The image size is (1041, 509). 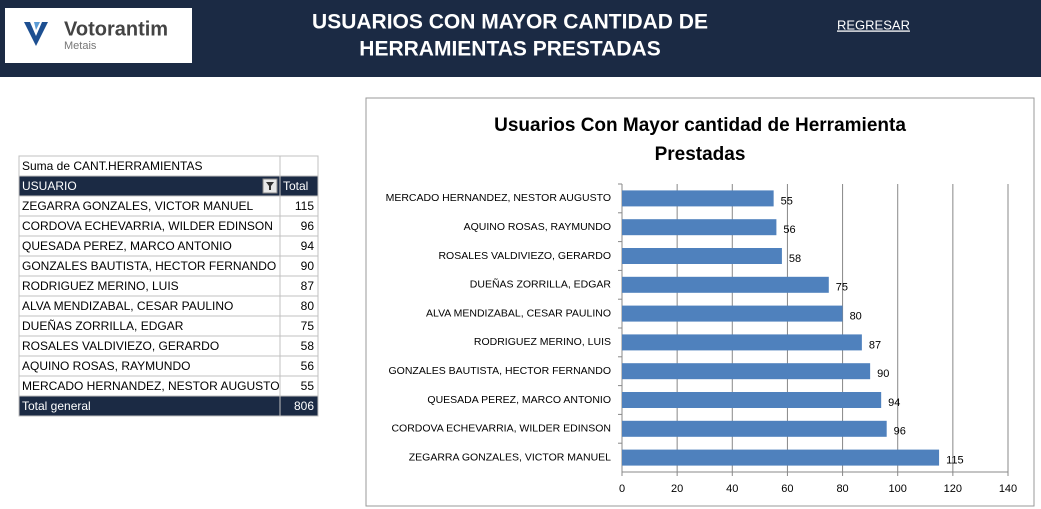 What do you see at coordinates (270, 186) in the screenshot?
I see `filter-icon-glyph` at bounding box center [270, 186].